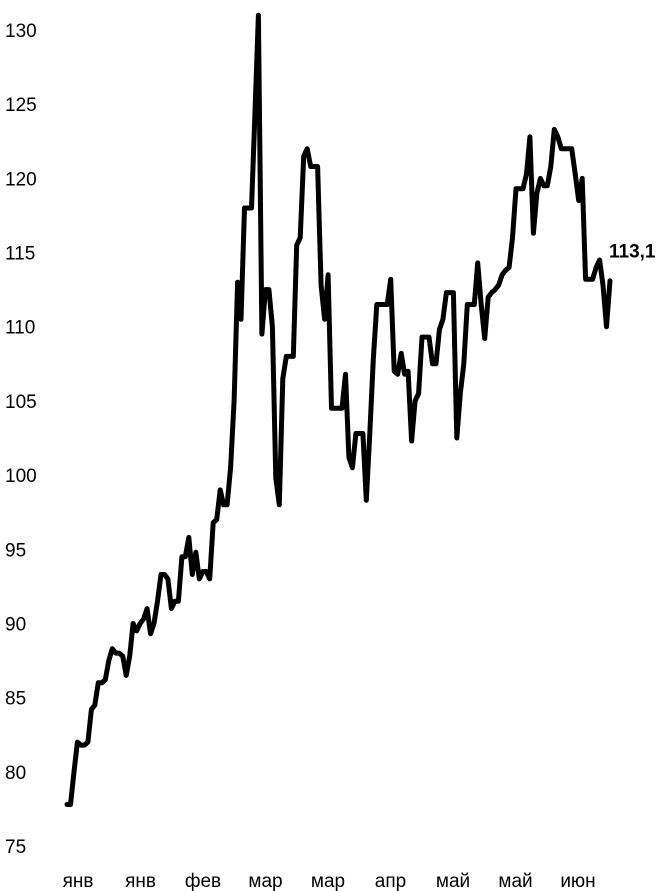 This screenshot has height=891, width=664. I want to click on y-axis: 130 125 120 115 110 105 100 95 90 85 80 75, so click(21, 439).